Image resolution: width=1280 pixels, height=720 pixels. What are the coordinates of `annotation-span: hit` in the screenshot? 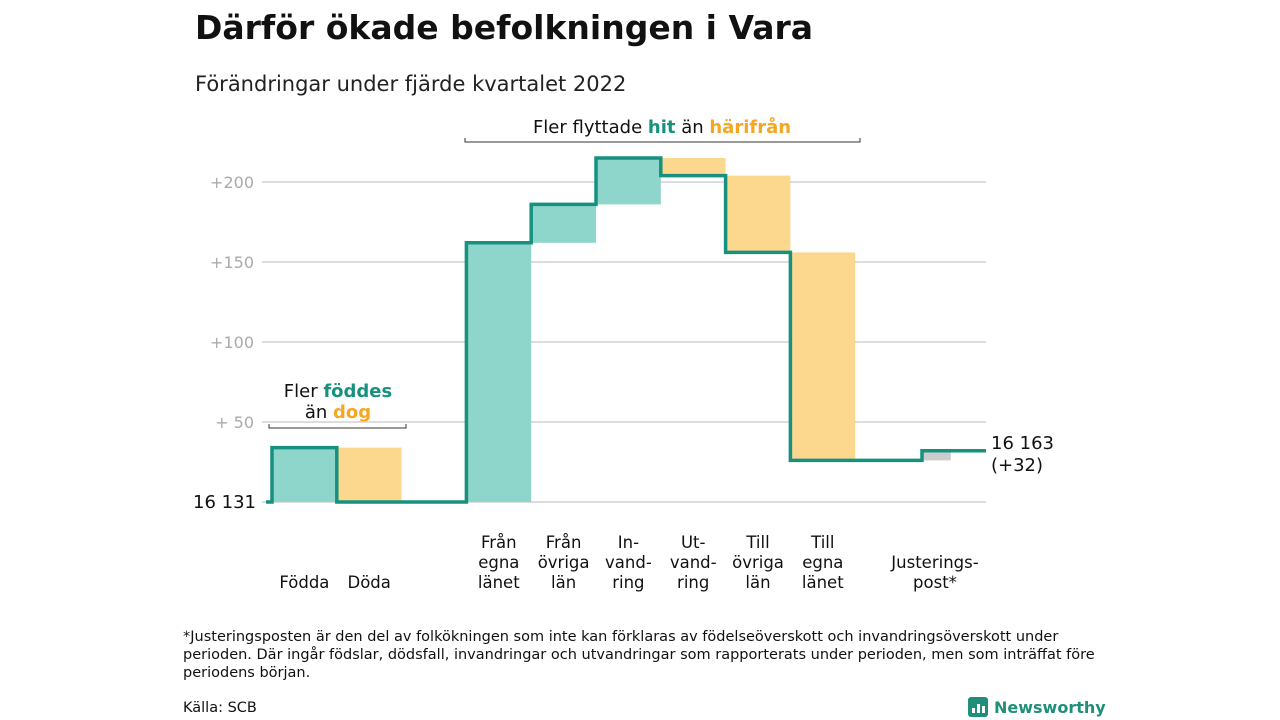 It's located at (662, 127).